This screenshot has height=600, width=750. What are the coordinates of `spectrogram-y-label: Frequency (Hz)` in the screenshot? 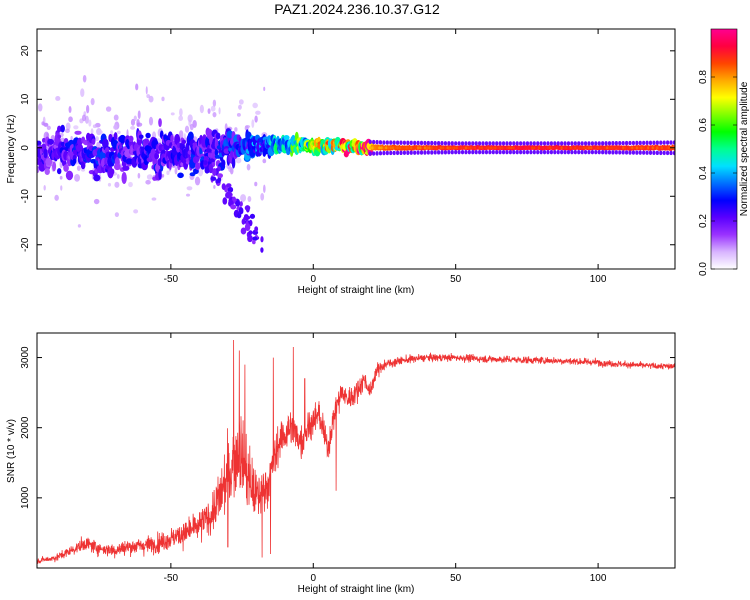 It's located at (11, 149).